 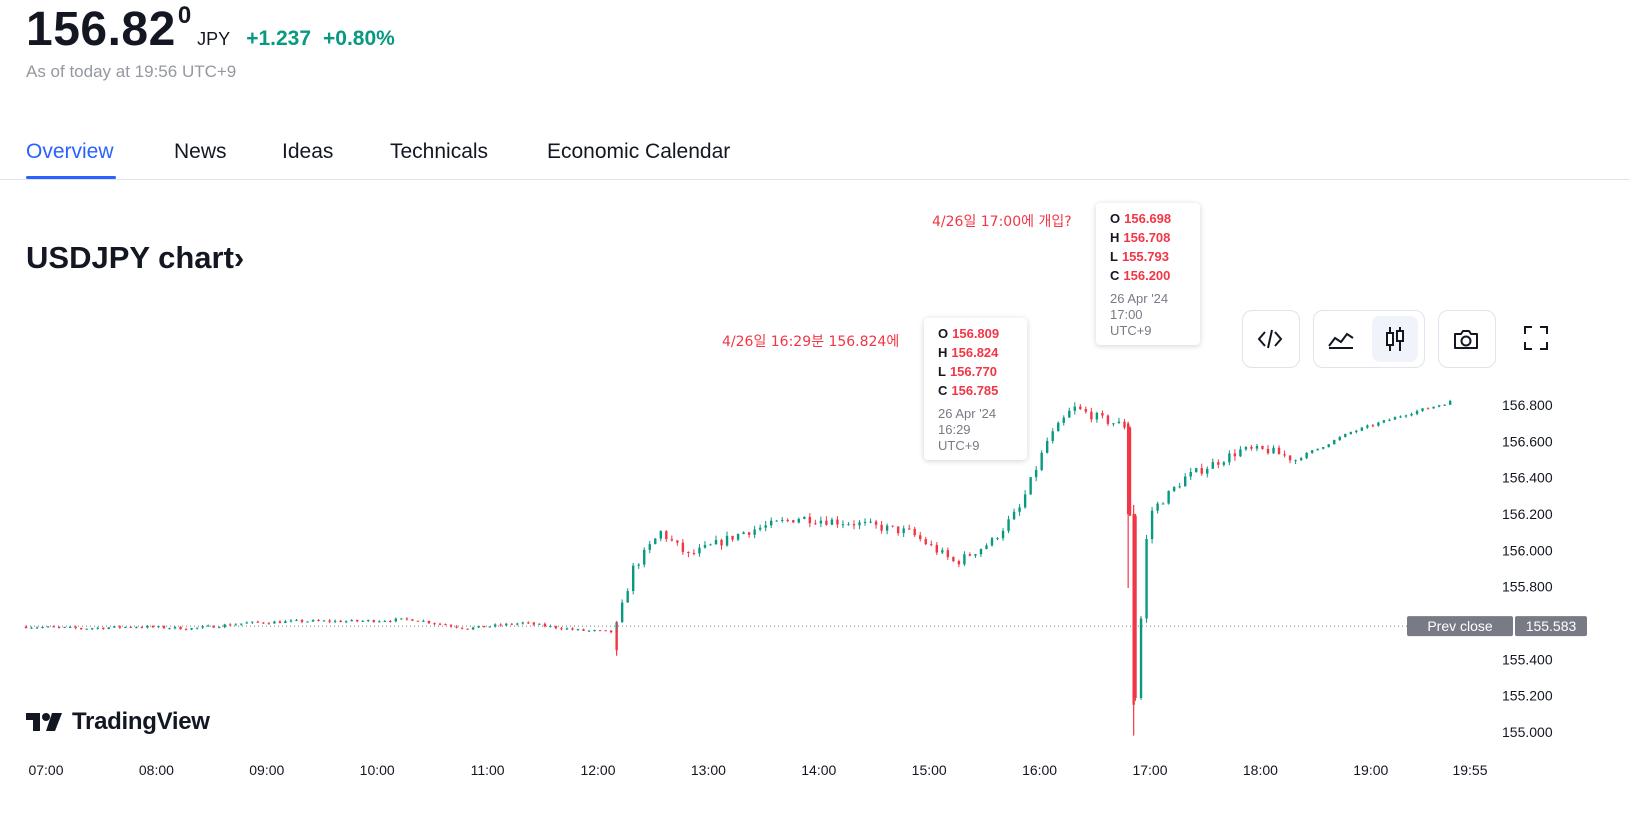 I want to click on tt-date: 26 Apr '24, so click(x=1139, y=298).